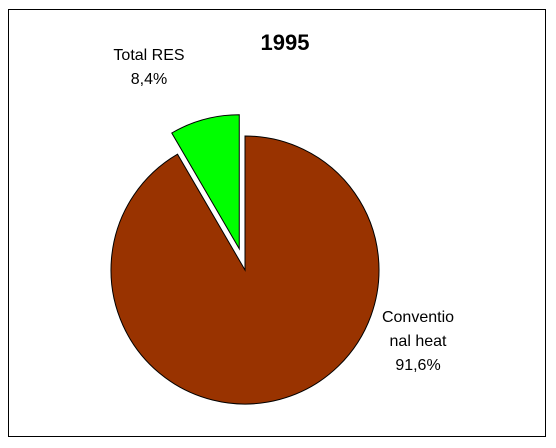 The image size is (556, 448). What do you see at coordinates (418, 341) in the screenshot?
I see `data-label-conventional-heat: Conventio nal heat 91,6%` at bounding box center [418, 341].